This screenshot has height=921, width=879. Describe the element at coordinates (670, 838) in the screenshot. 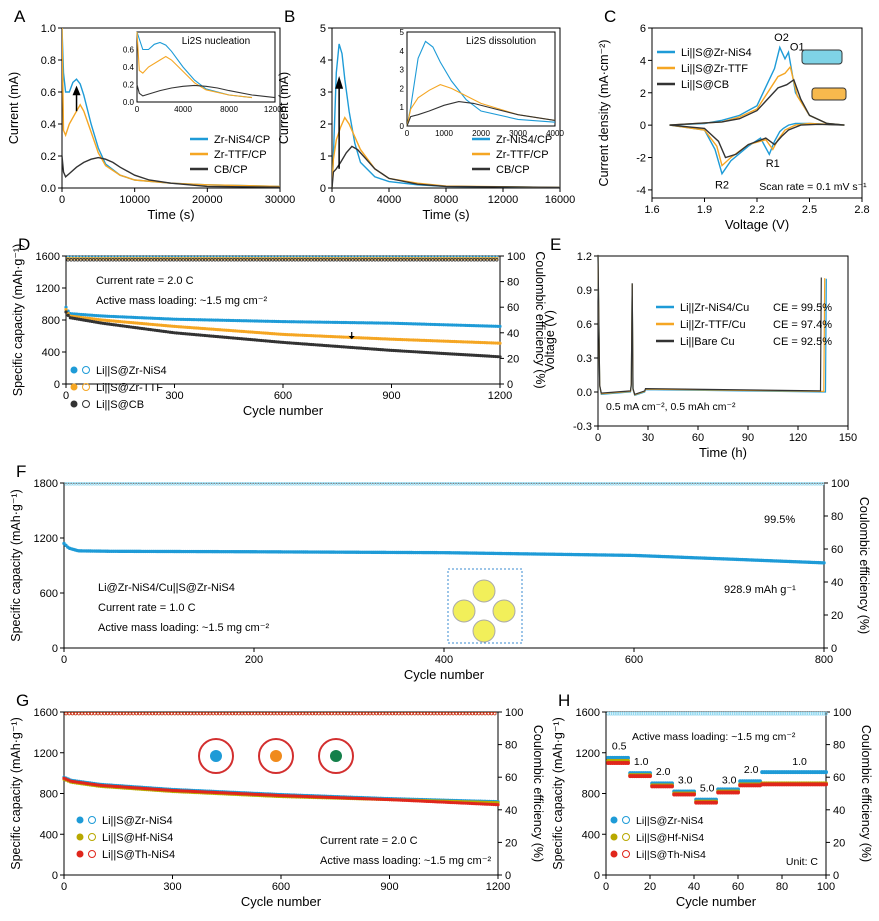

I see `legend-entry: Li||S@Hf-NiS4` at that location.